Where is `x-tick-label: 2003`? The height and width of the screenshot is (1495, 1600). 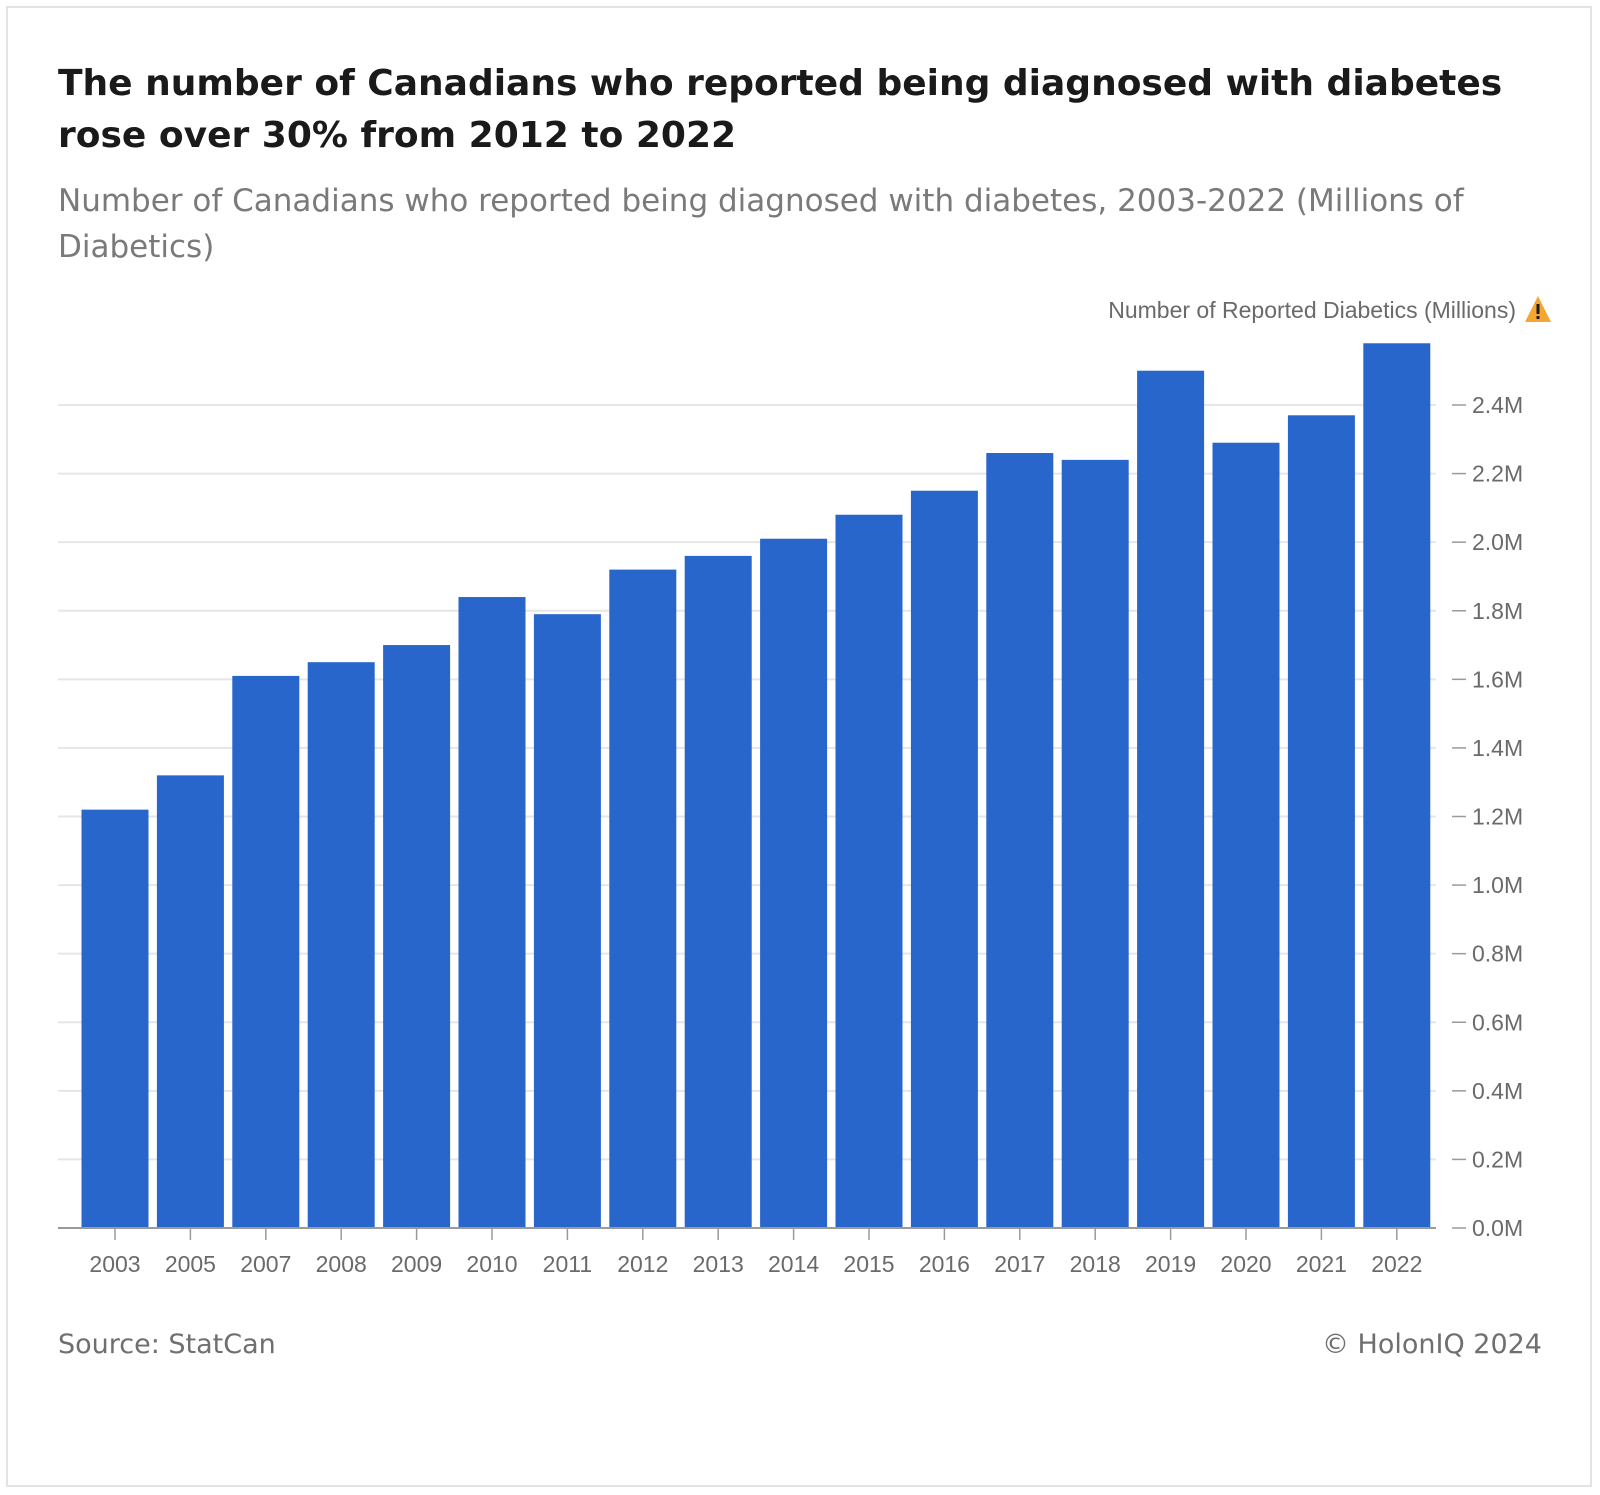
x-tick-label: 2003 is located at coordinates (114, 1264).